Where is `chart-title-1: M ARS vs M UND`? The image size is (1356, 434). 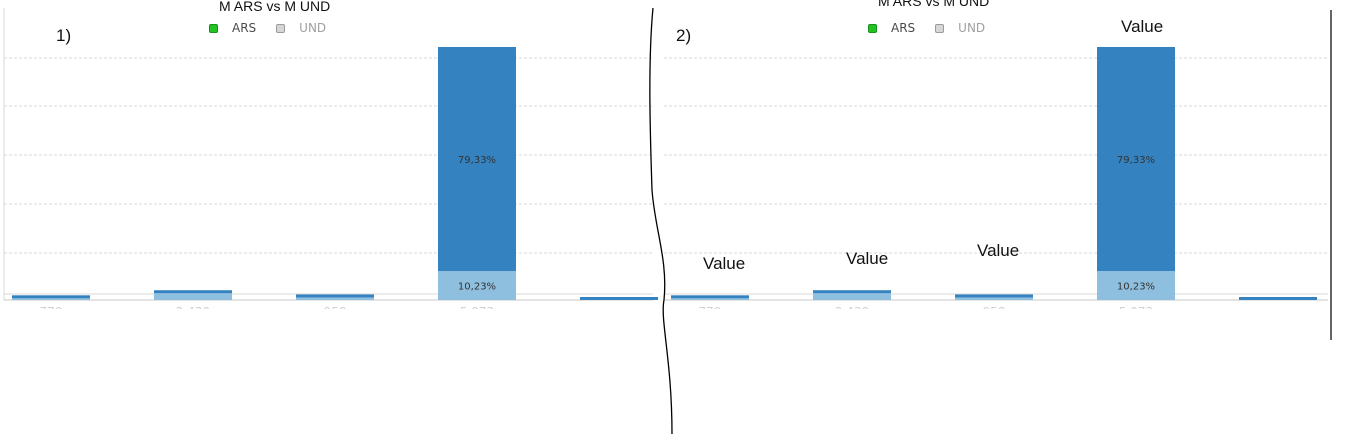 chart-title-1: M ARS vs M UND is located at coordinates (275, 7).